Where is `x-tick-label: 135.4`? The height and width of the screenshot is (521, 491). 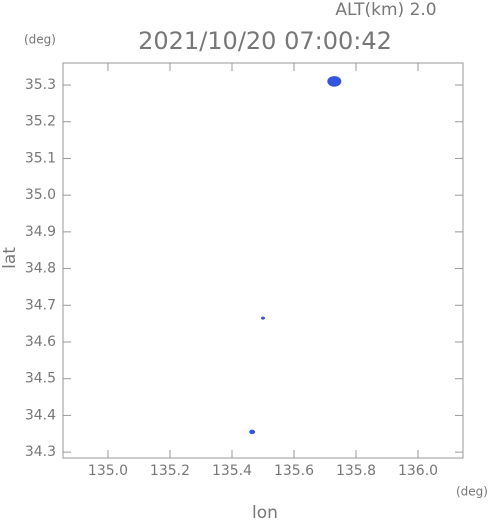
x-tick-label: 135.4 is located at coordinates (232, 471).